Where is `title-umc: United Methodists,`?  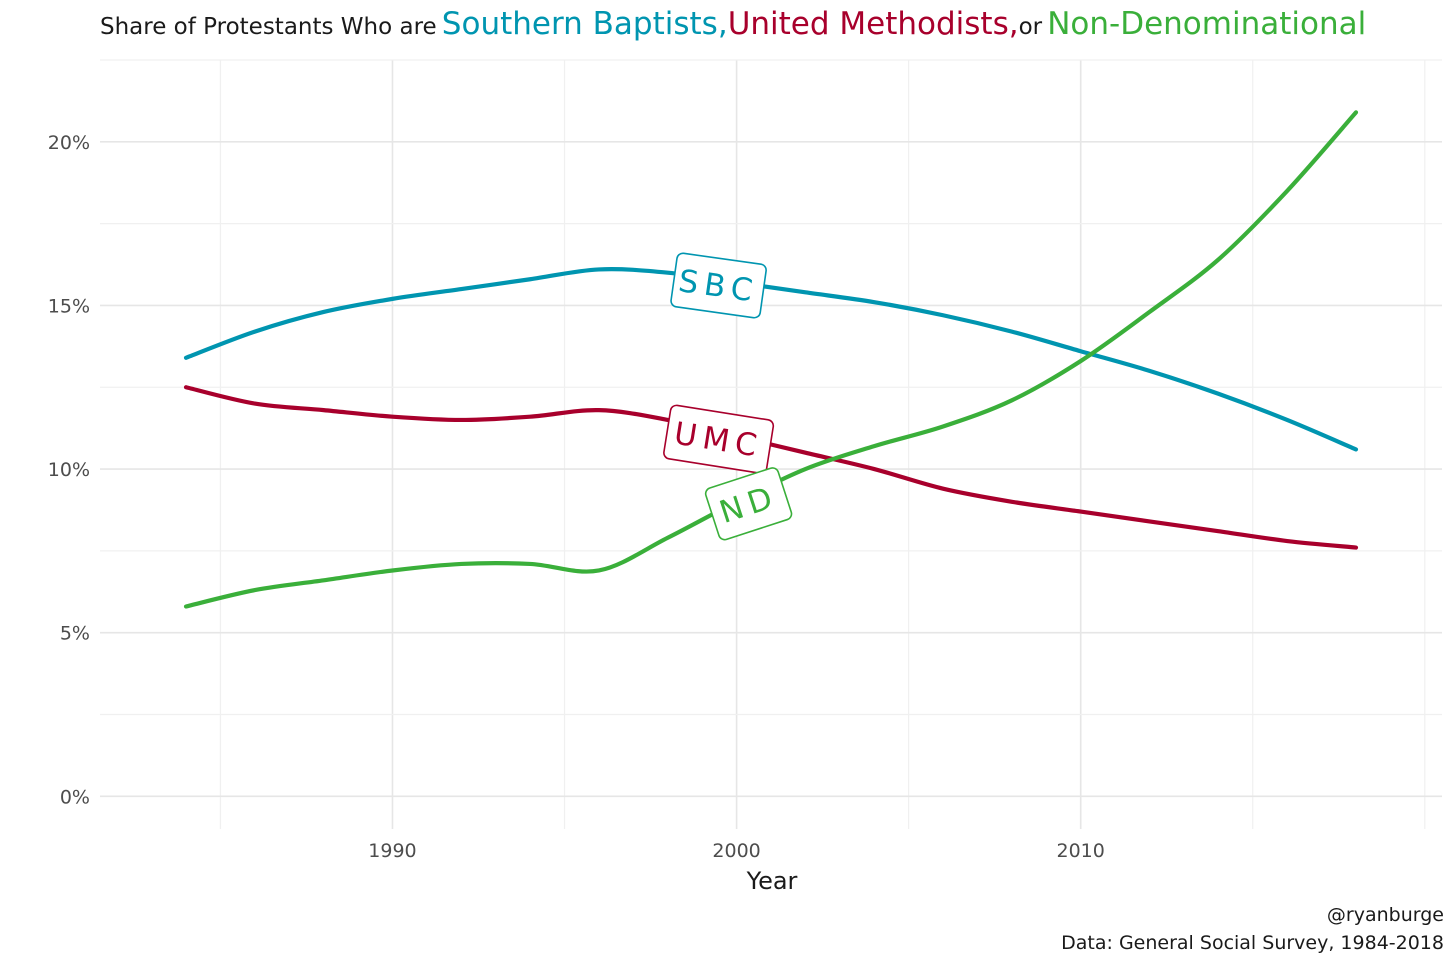 title-umc: United Methodists, is located at coordinates (873, 24).